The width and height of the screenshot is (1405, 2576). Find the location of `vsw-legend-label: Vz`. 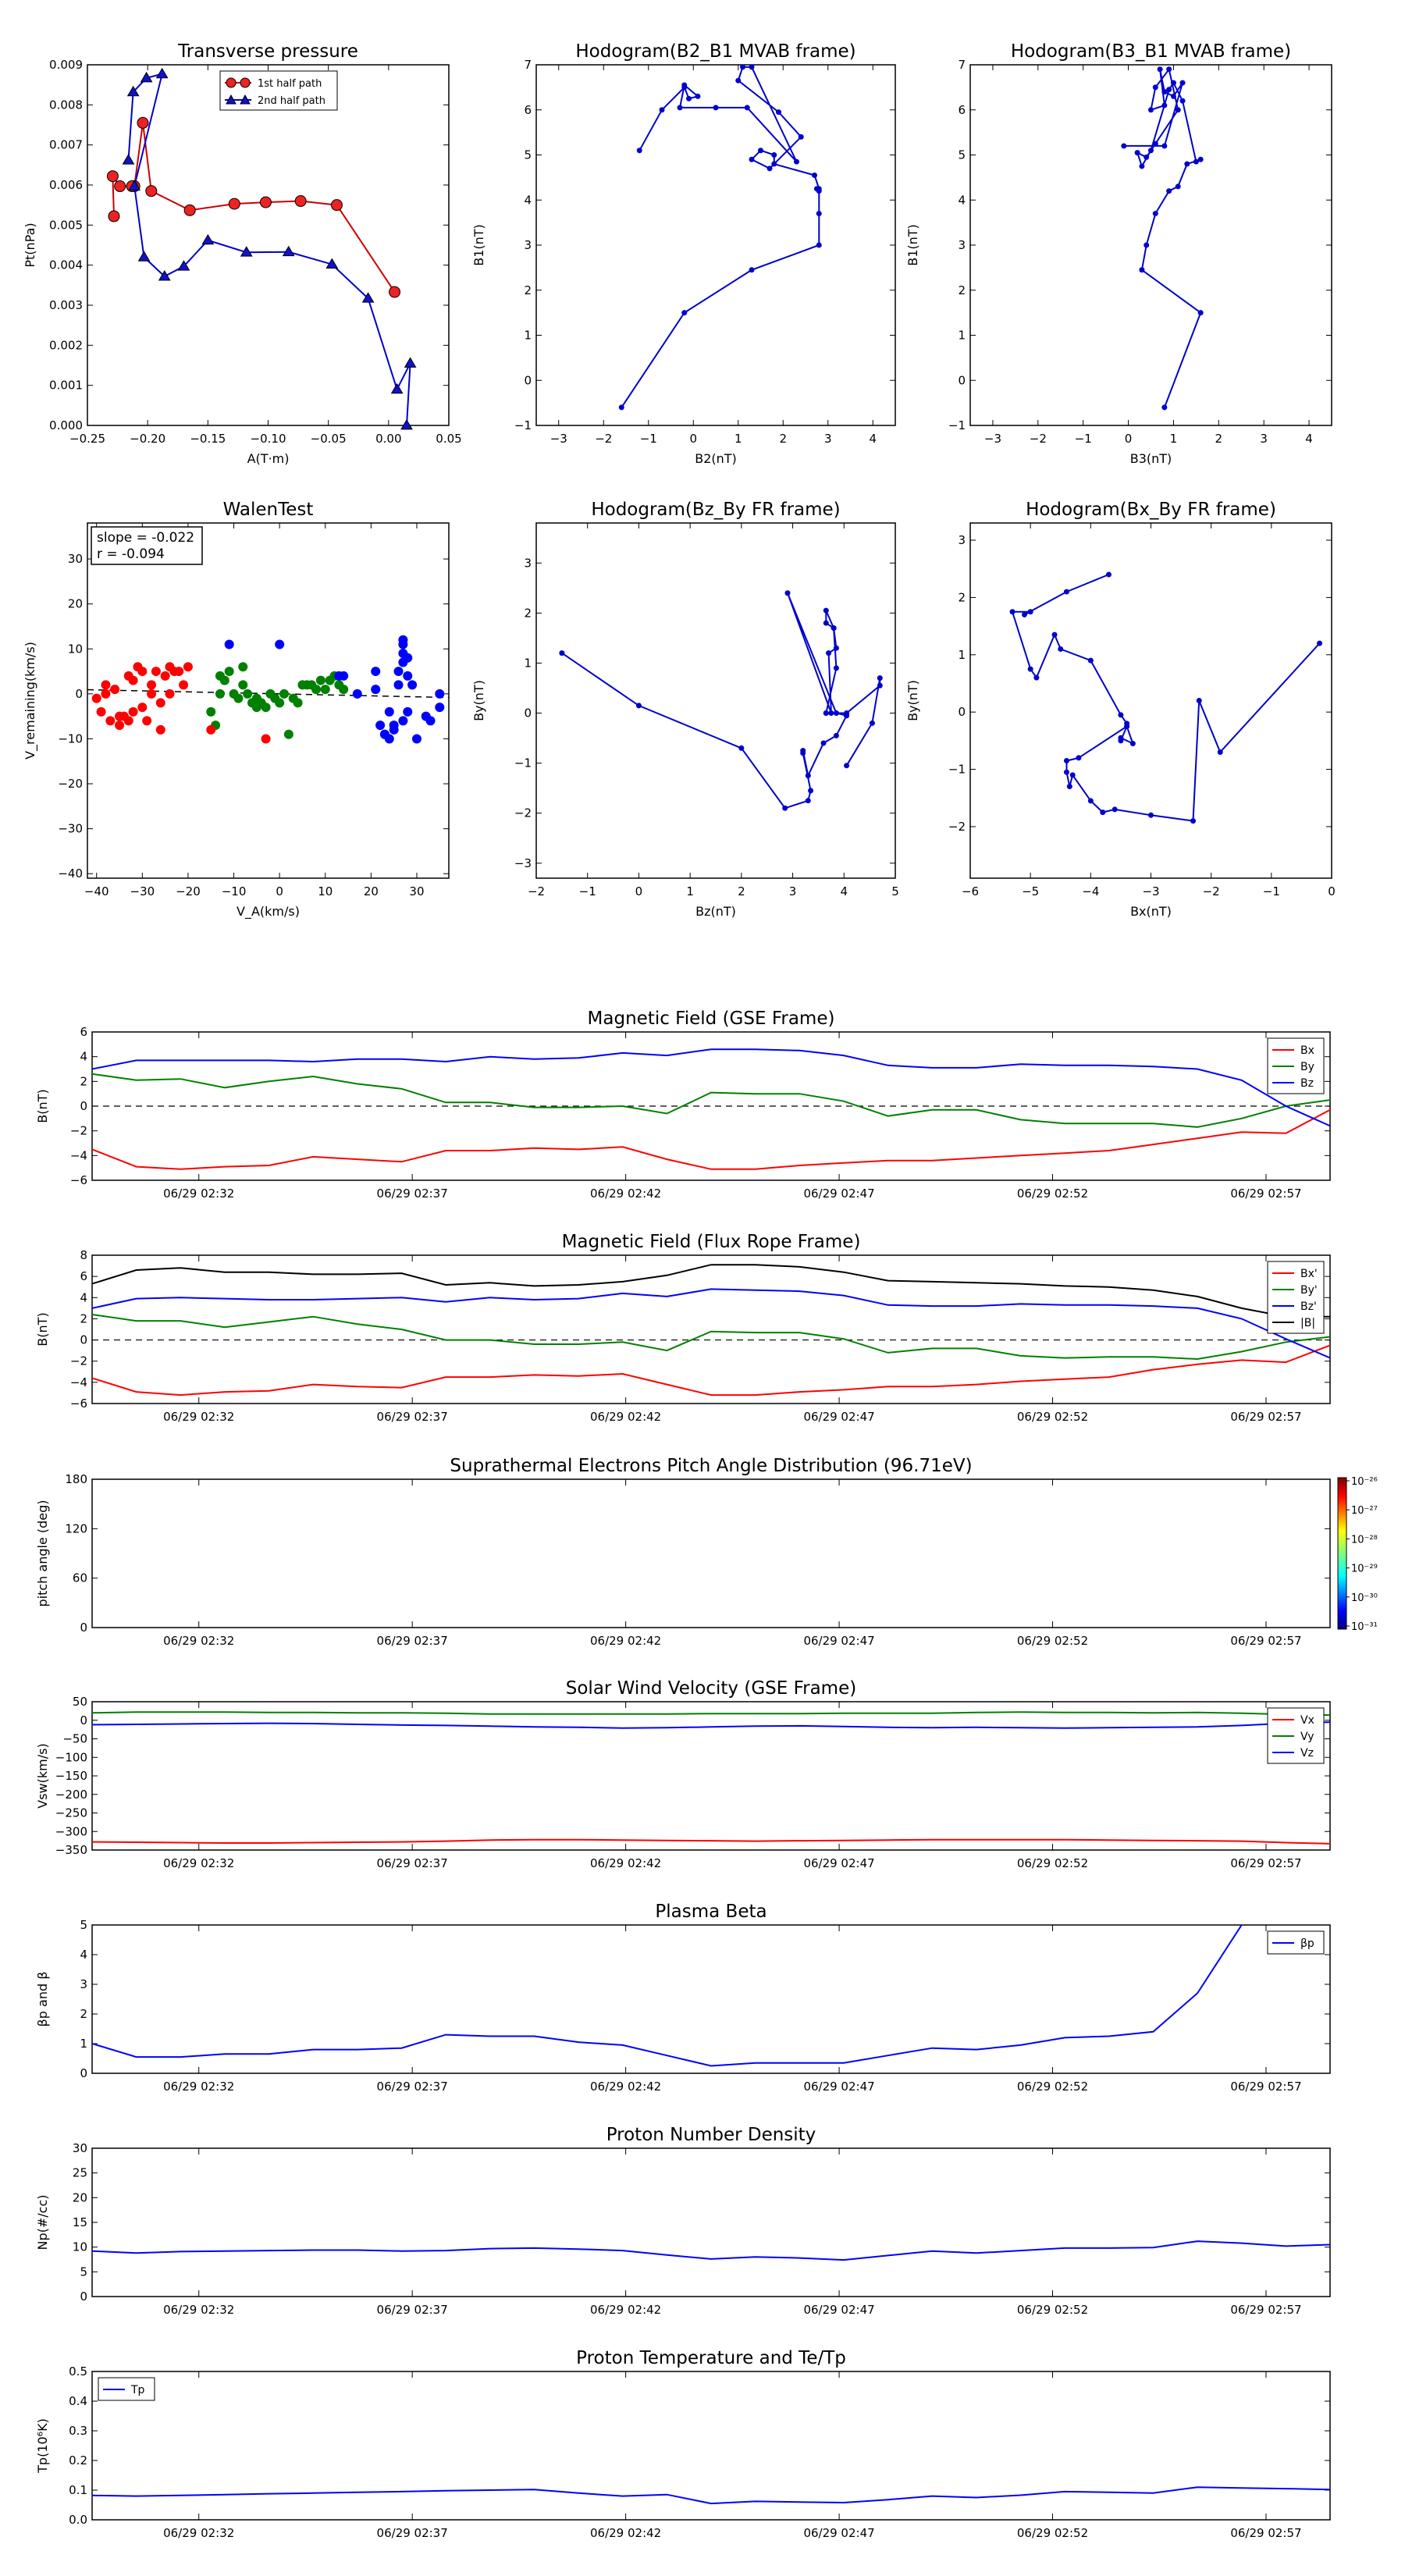

vsw-legend-label: Vz is located at coordinates (1307, 1753).